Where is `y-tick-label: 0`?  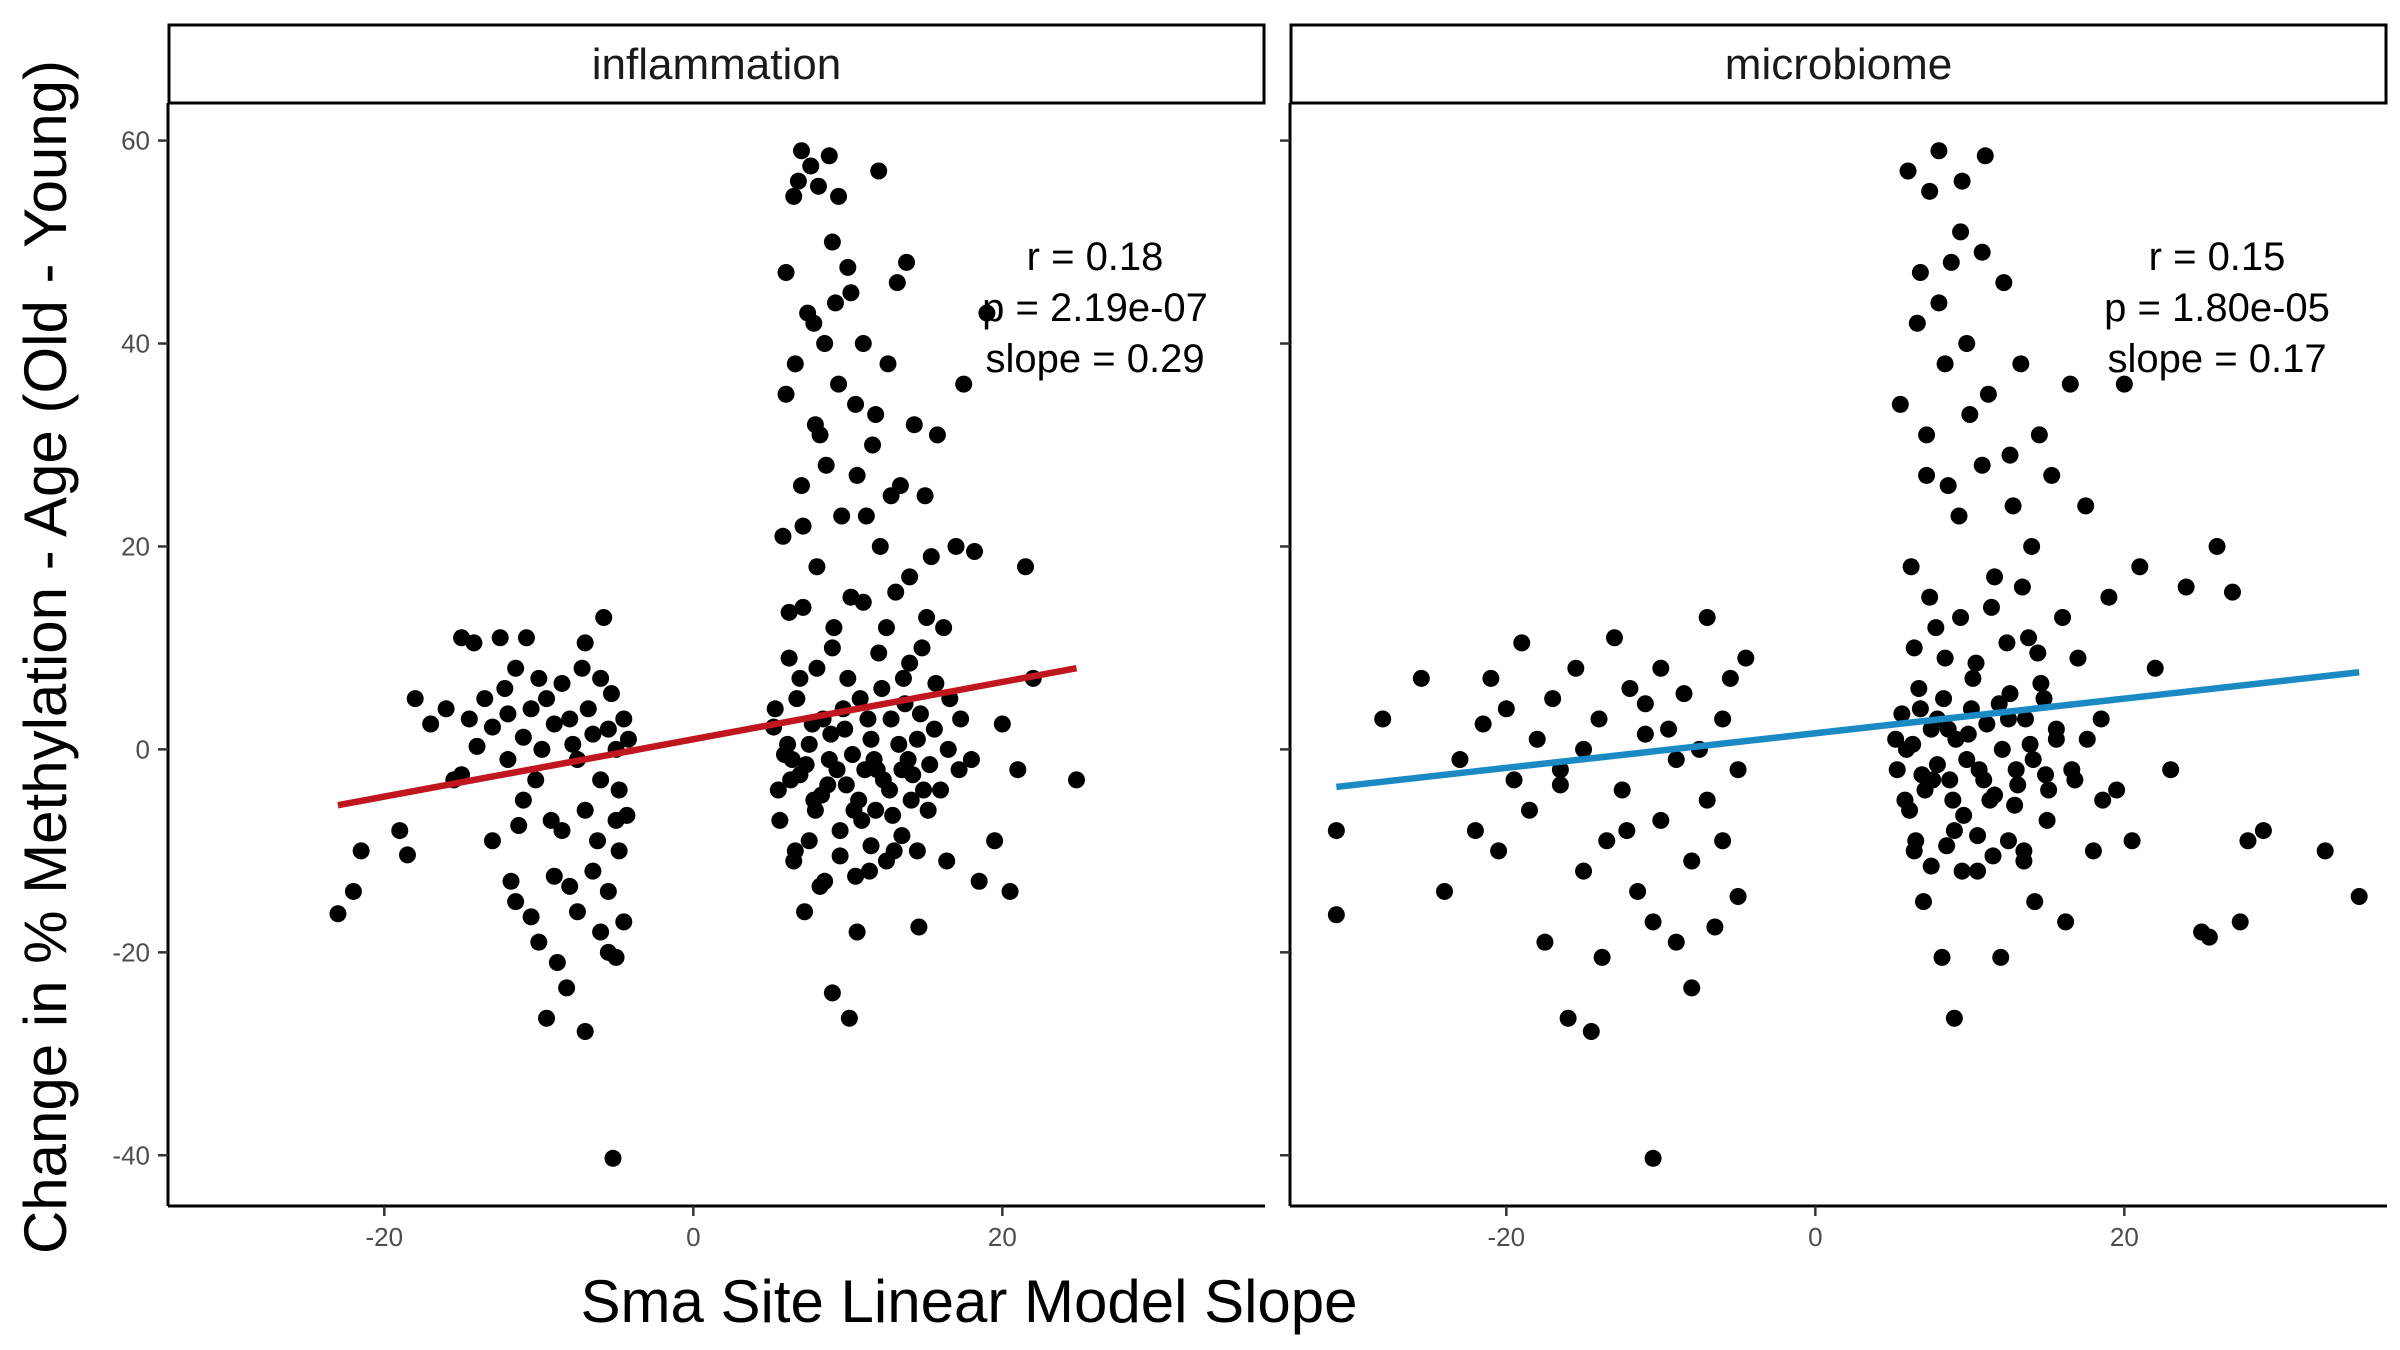
y-tick-label: 0 is located at coordinates (143, 749).